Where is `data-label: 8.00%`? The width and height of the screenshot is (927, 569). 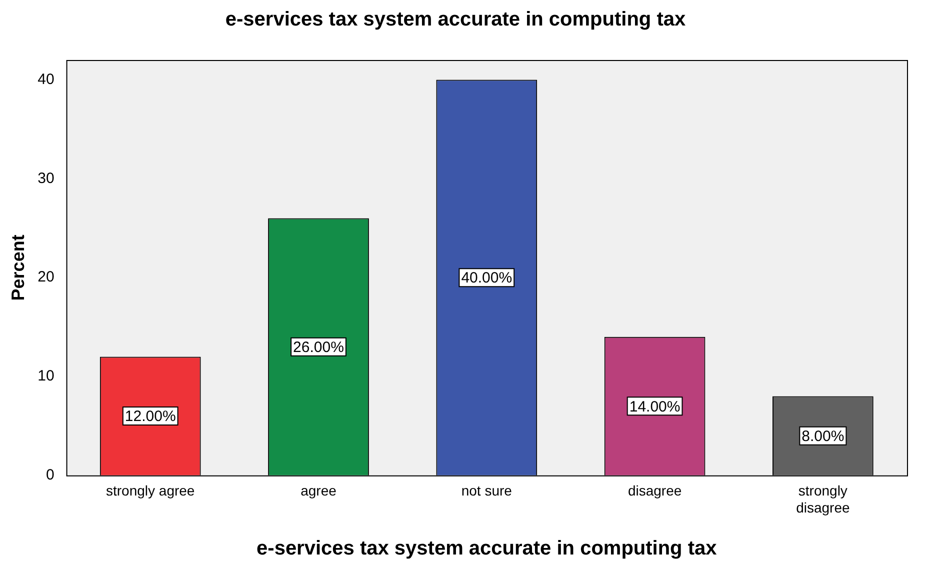 data-label: 8.00% is located at coordinates (823, 436).